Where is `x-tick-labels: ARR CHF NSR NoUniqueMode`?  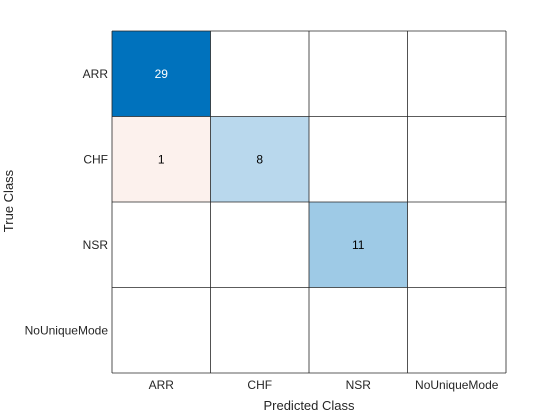
x-tick-labels: ARR CHF NSR NoUniqueMode is located at coordinates (324, 385).